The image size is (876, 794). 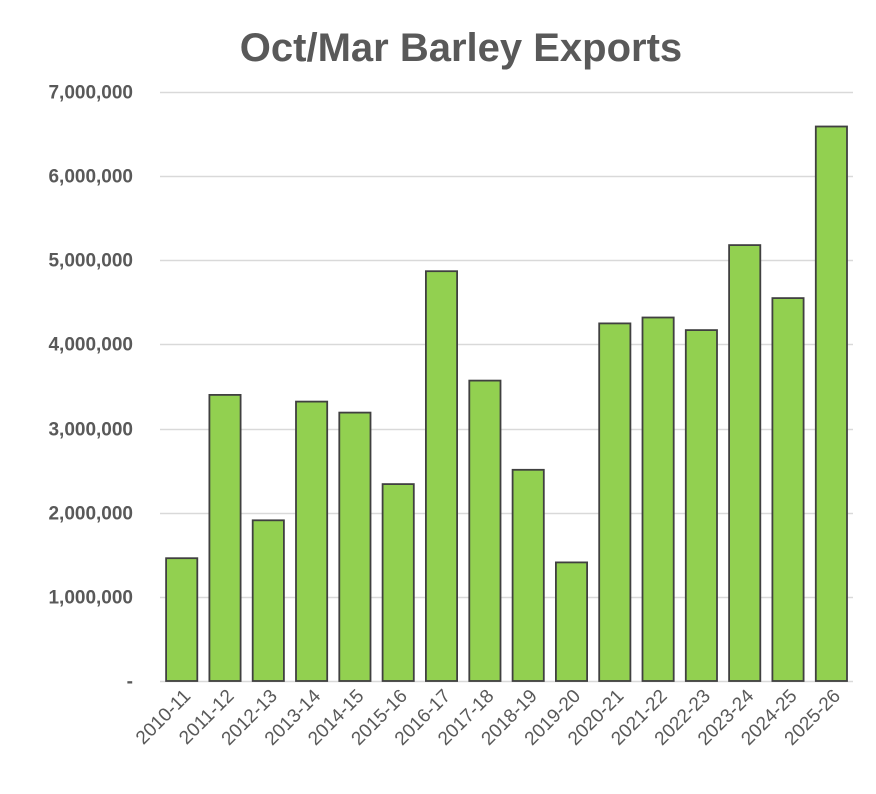 What do you see at coordinates (90, 177) in the screenshot?
I see `y-tick-label: 6,000,000` at bounding box center [90, 177].